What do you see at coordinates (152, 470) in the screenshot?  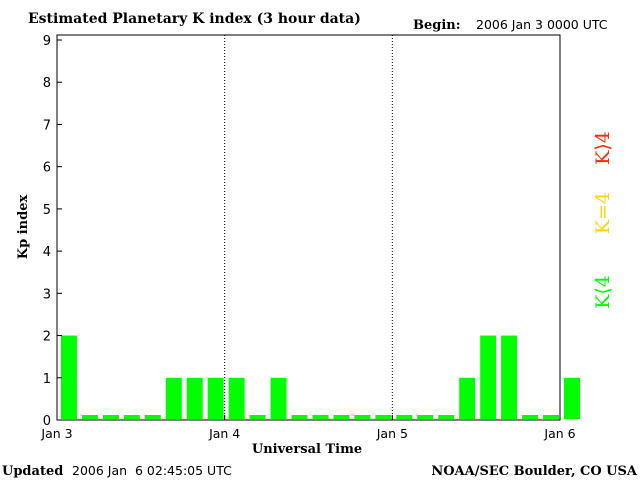 I see `updated-value: 2006 Jan 6 02:45:05 UTC` at bounding box center [152, 470].